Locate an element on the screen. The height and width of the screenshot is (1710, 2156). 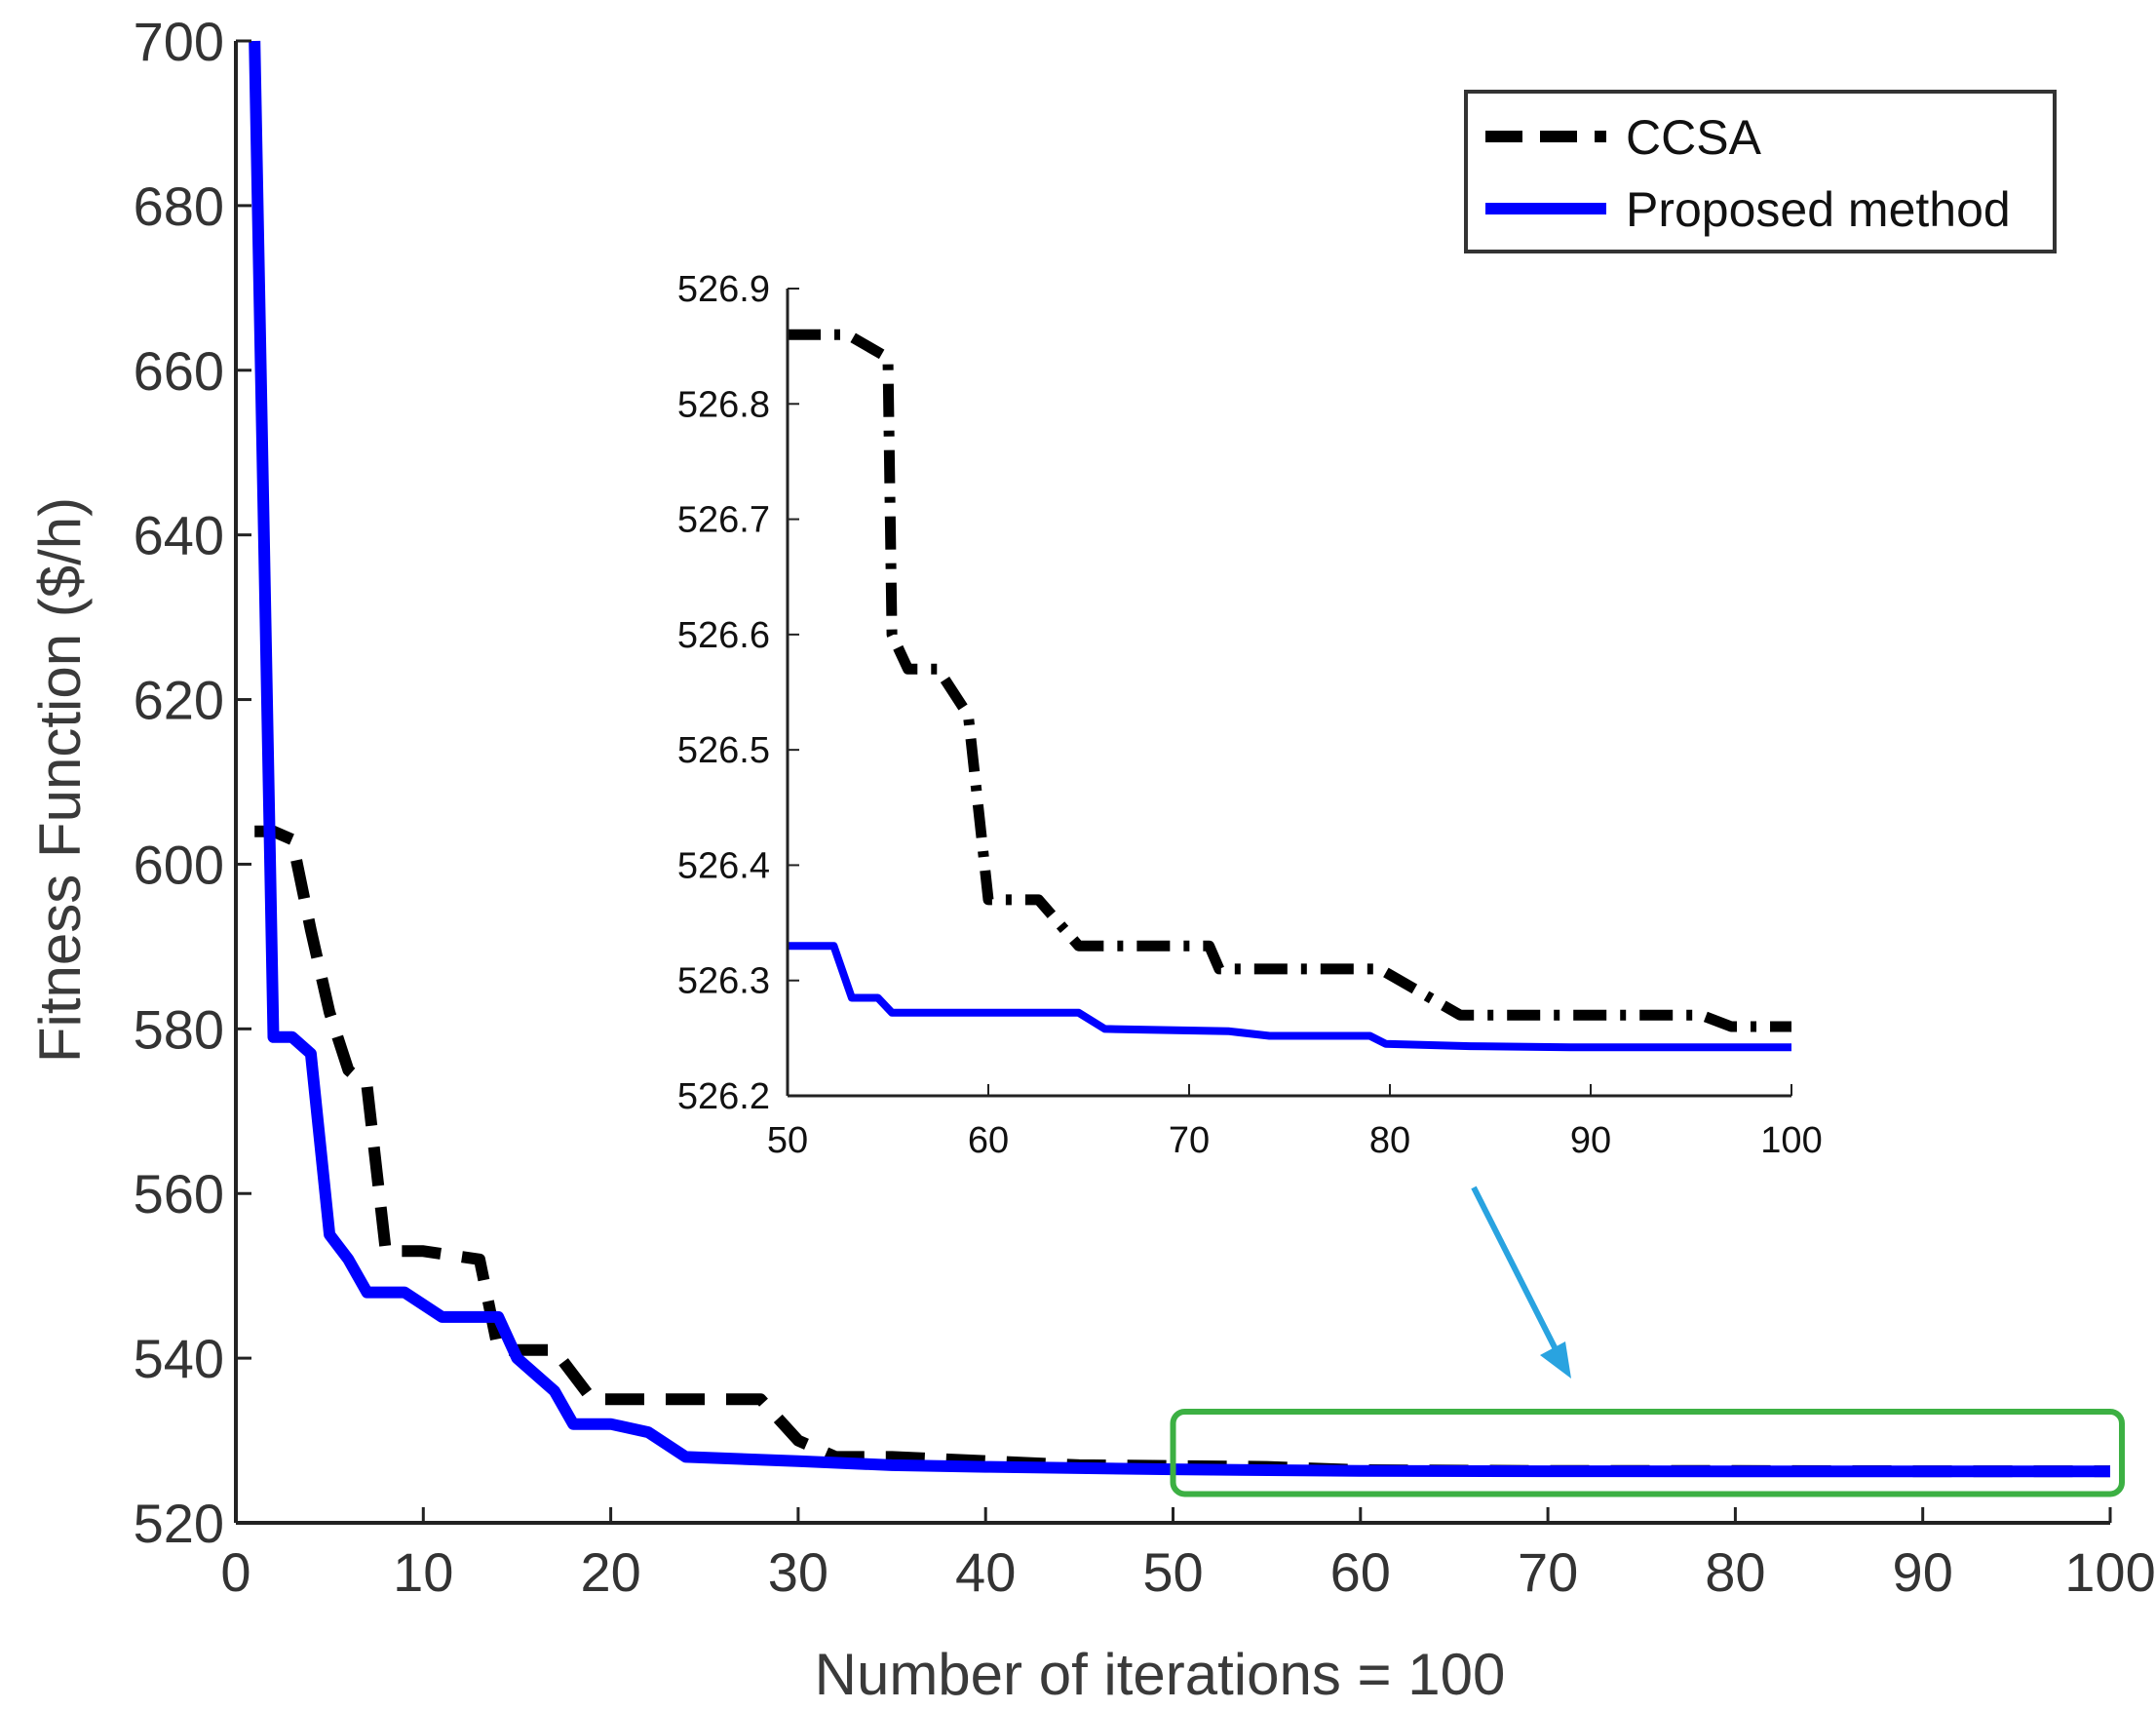
inset-y-tick-label: 526.3 is located at coordinates (723, 981).